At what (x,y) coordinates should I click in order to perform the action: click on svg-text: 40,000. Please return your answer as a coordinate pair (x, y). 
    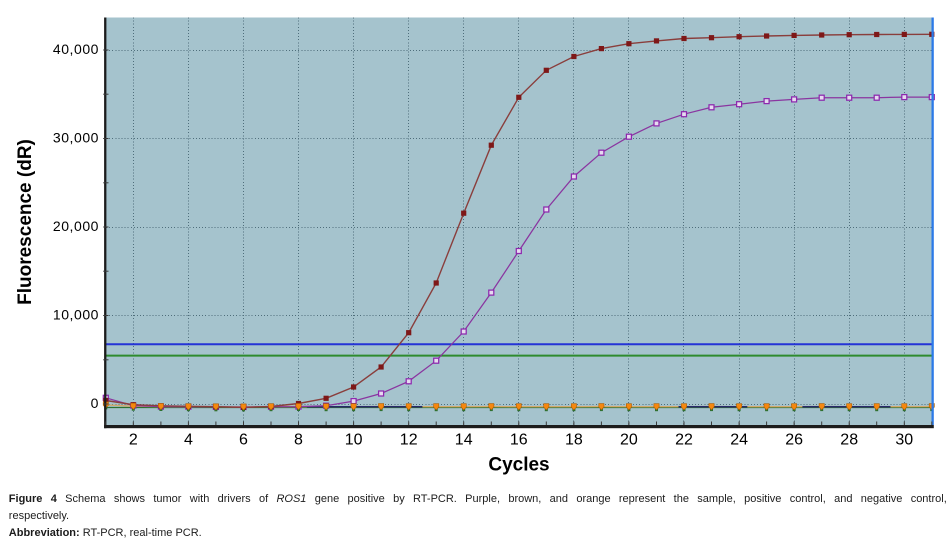
    Looking at the image, I should click on (76, 49).